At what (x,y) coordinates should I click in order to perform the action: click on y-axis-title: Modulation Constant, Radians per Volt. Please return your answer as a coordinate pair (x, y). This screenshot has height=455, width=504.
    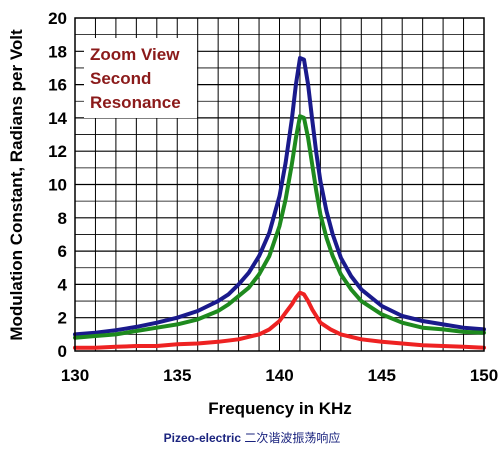
    Looking at the image, I should click on (16, 185).